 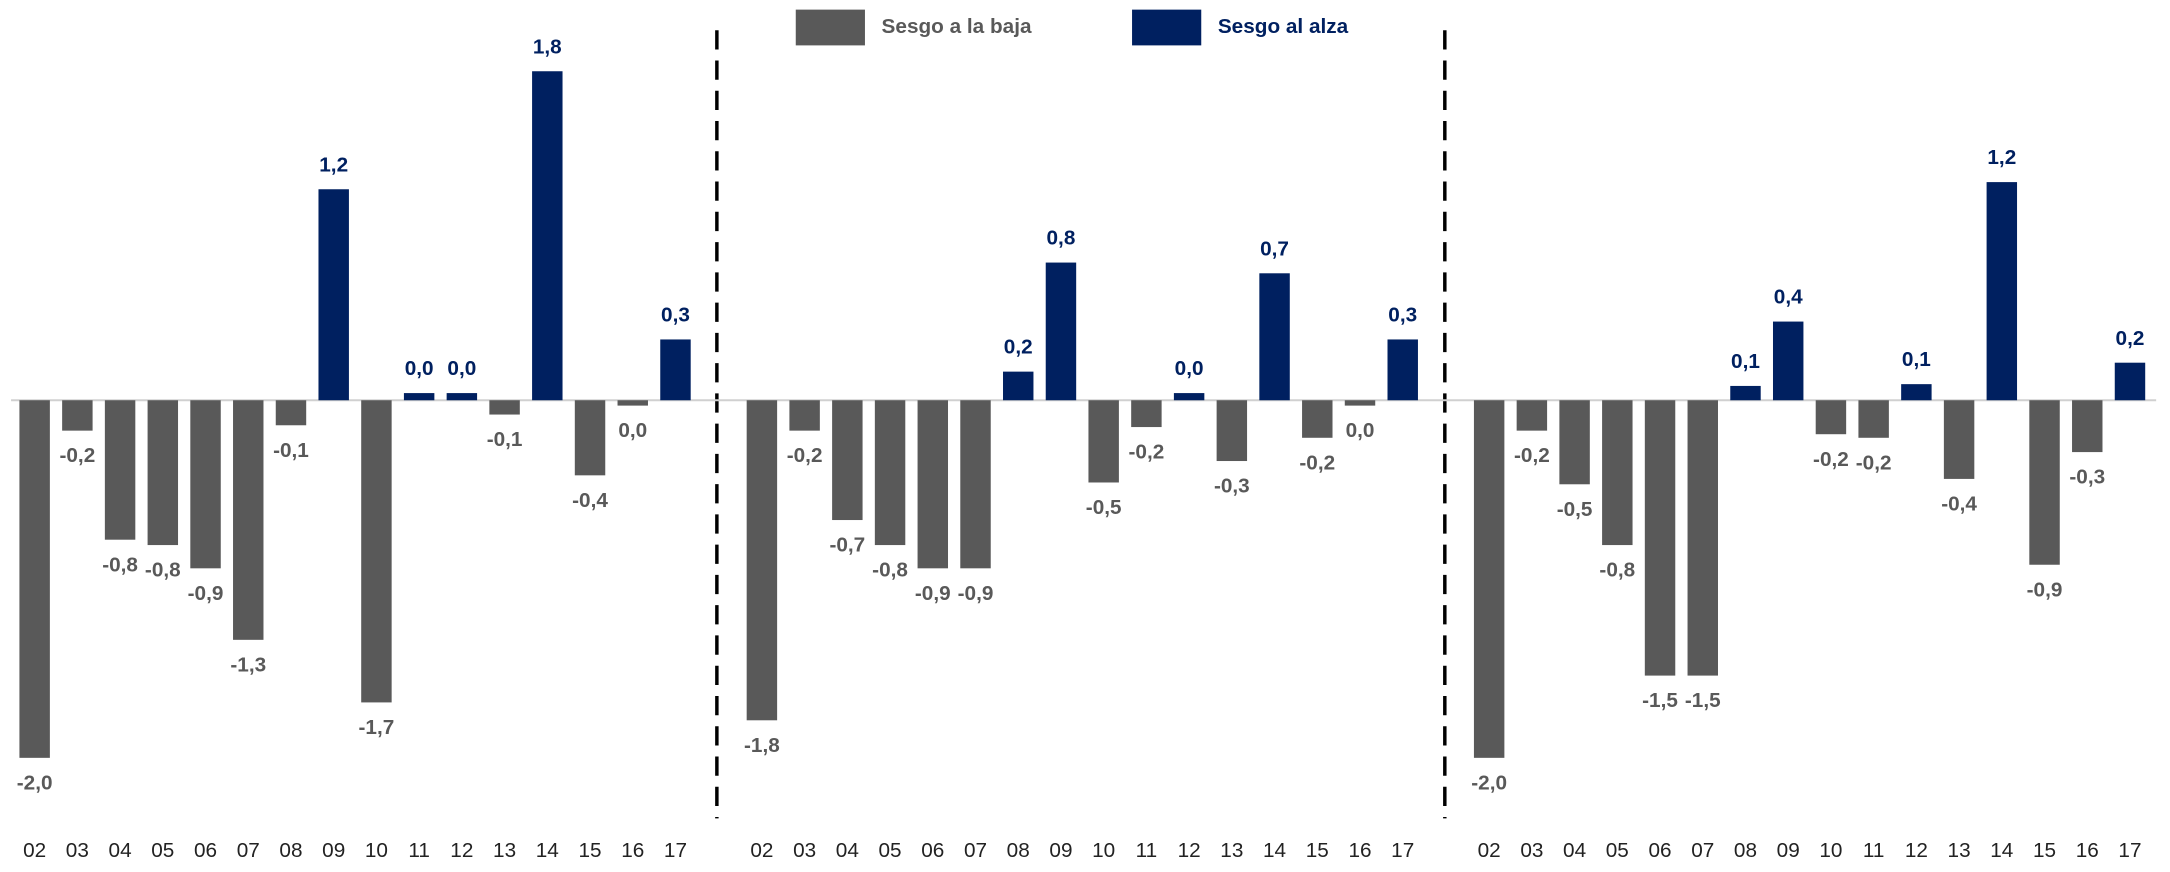 What do you see at coordinates (1745, 850) in the screenshot?
I see `x-tick-label: 08` at bounding box center [1745, 850].